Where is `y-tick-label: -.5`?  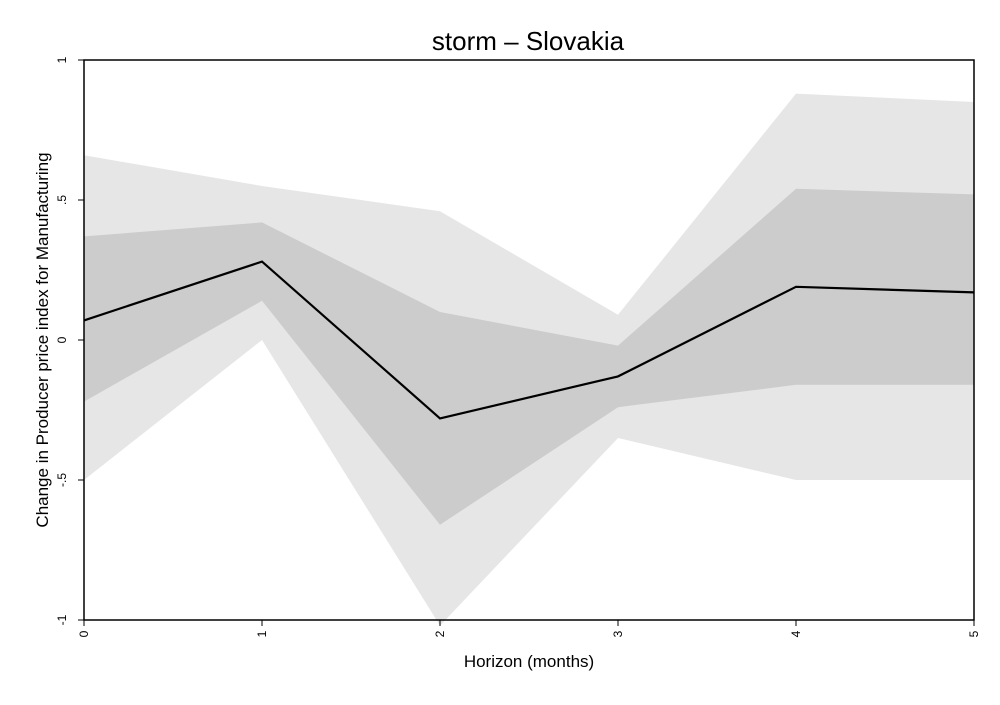 y-tick-label: -.5 is located at coordinates (62, 480).